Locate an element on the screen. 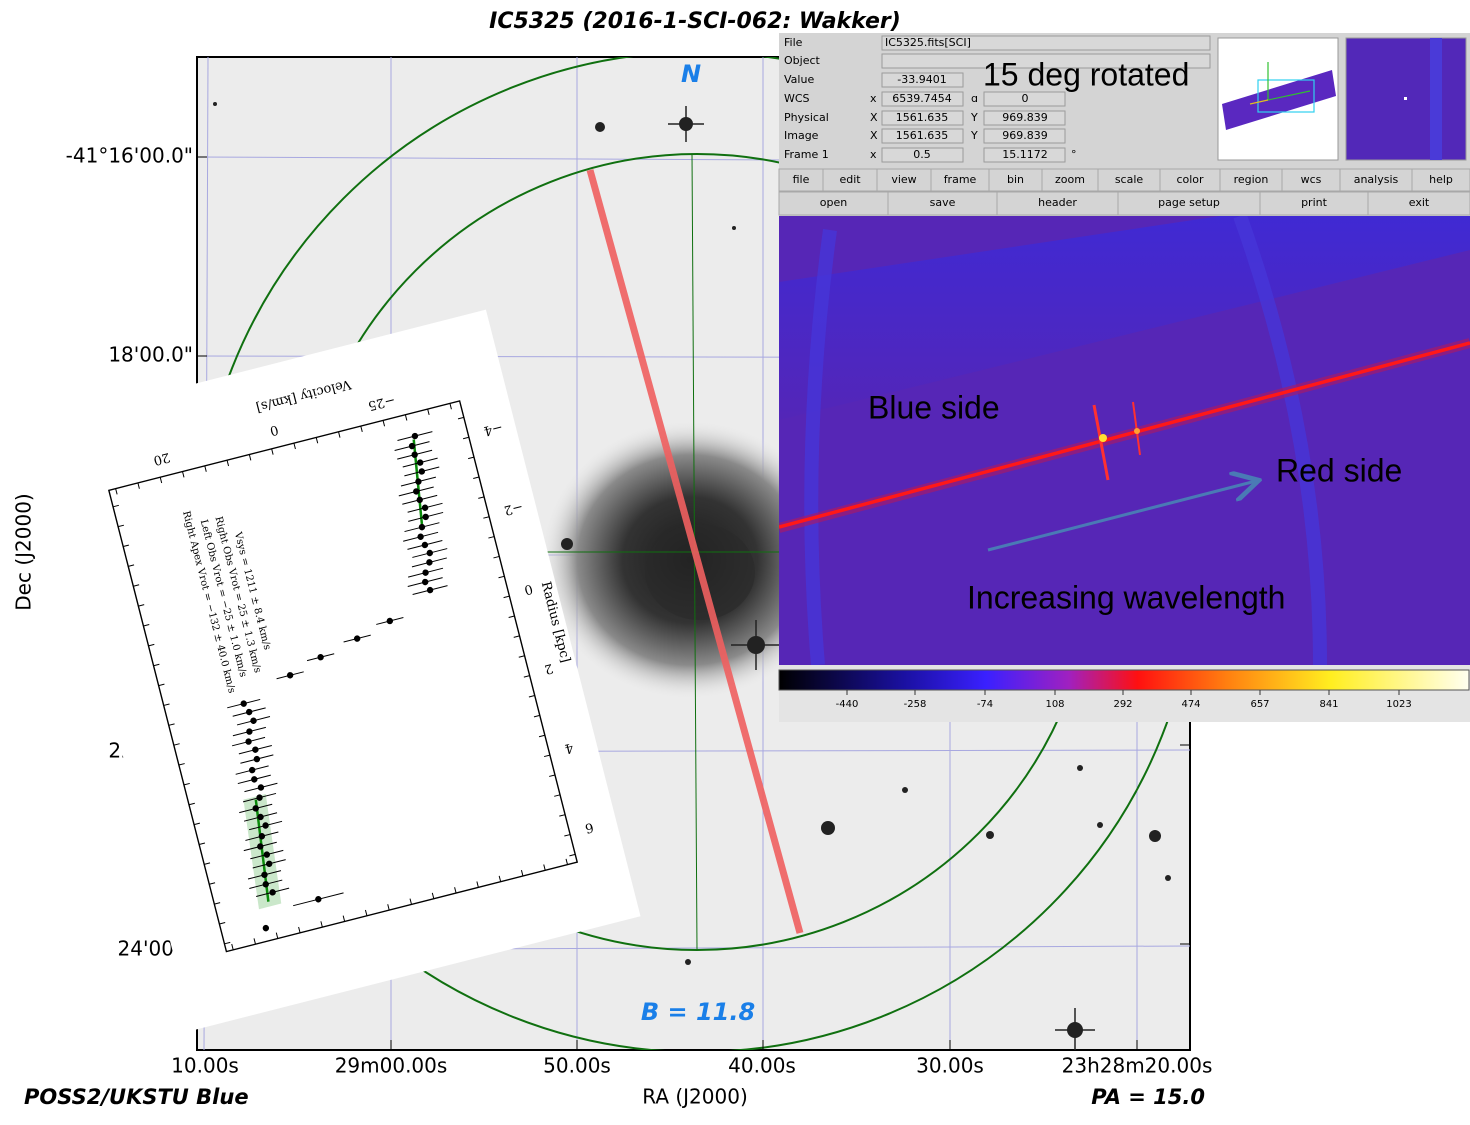  menu-label: help is located at coordinates (1441, 179).